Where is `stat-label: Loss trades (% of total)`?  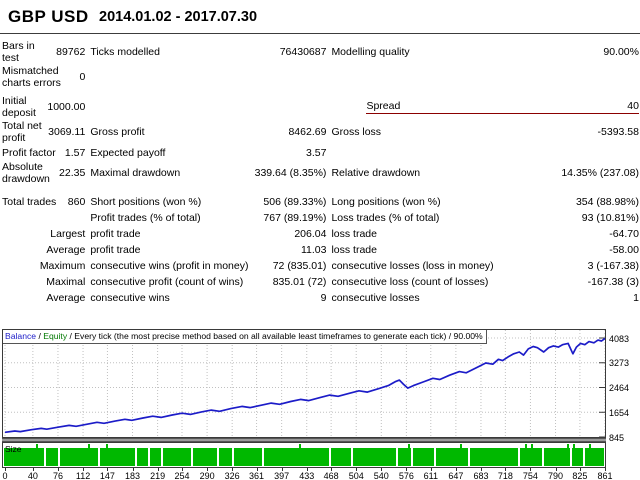 stat-label: Loss trades (% of total) is located at coordinates (385, 217).